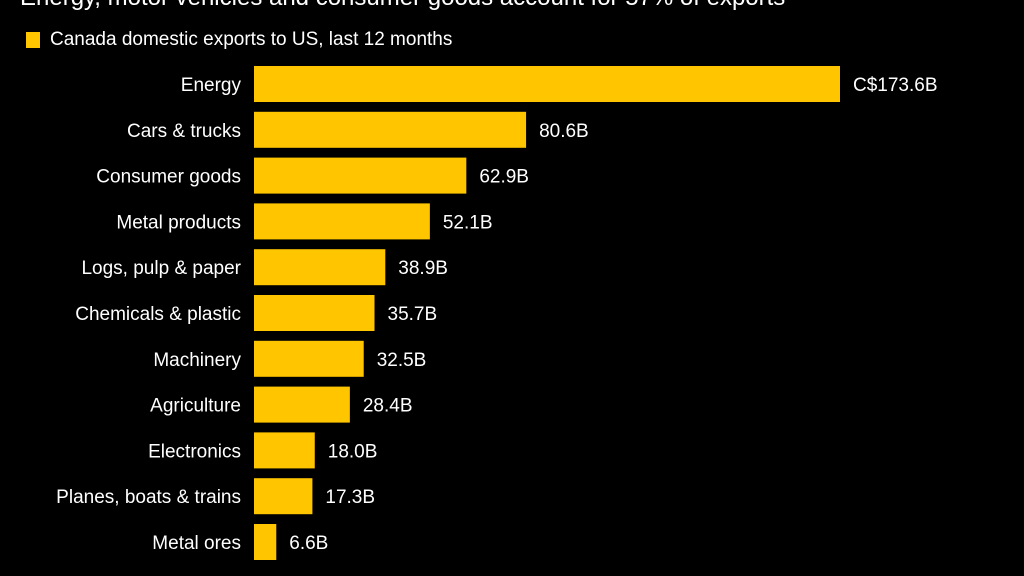 The width and height of the screenshot is (1024, 576). What do you see at coordinates (504, 177) in the screenshot?
I see `data-label: 62.9B` at bounding box center [504, 177].